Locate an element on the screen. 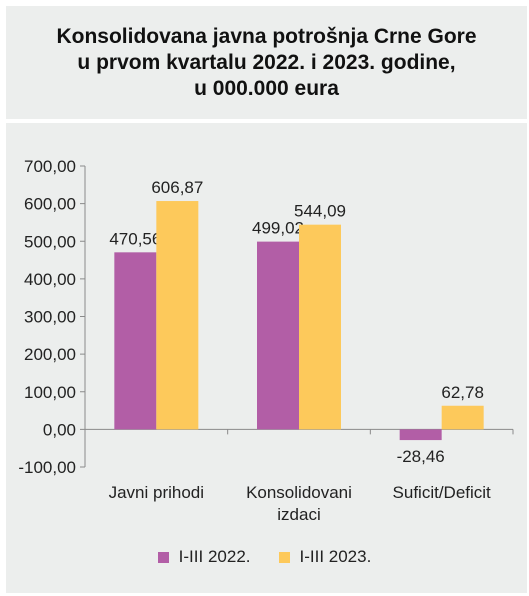 The image size is (529, 596). y-tick-label: 500,00 is located at coordinates (50, 241).